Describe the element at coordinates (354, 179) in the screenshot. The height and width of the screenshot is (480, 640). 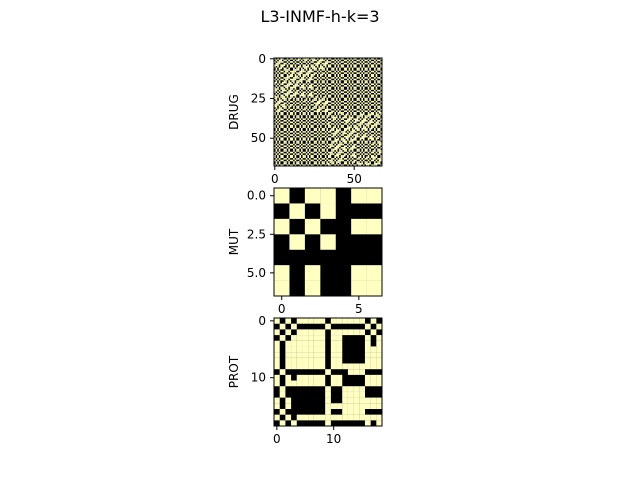
I see `x-tick-label: 50` at that location.